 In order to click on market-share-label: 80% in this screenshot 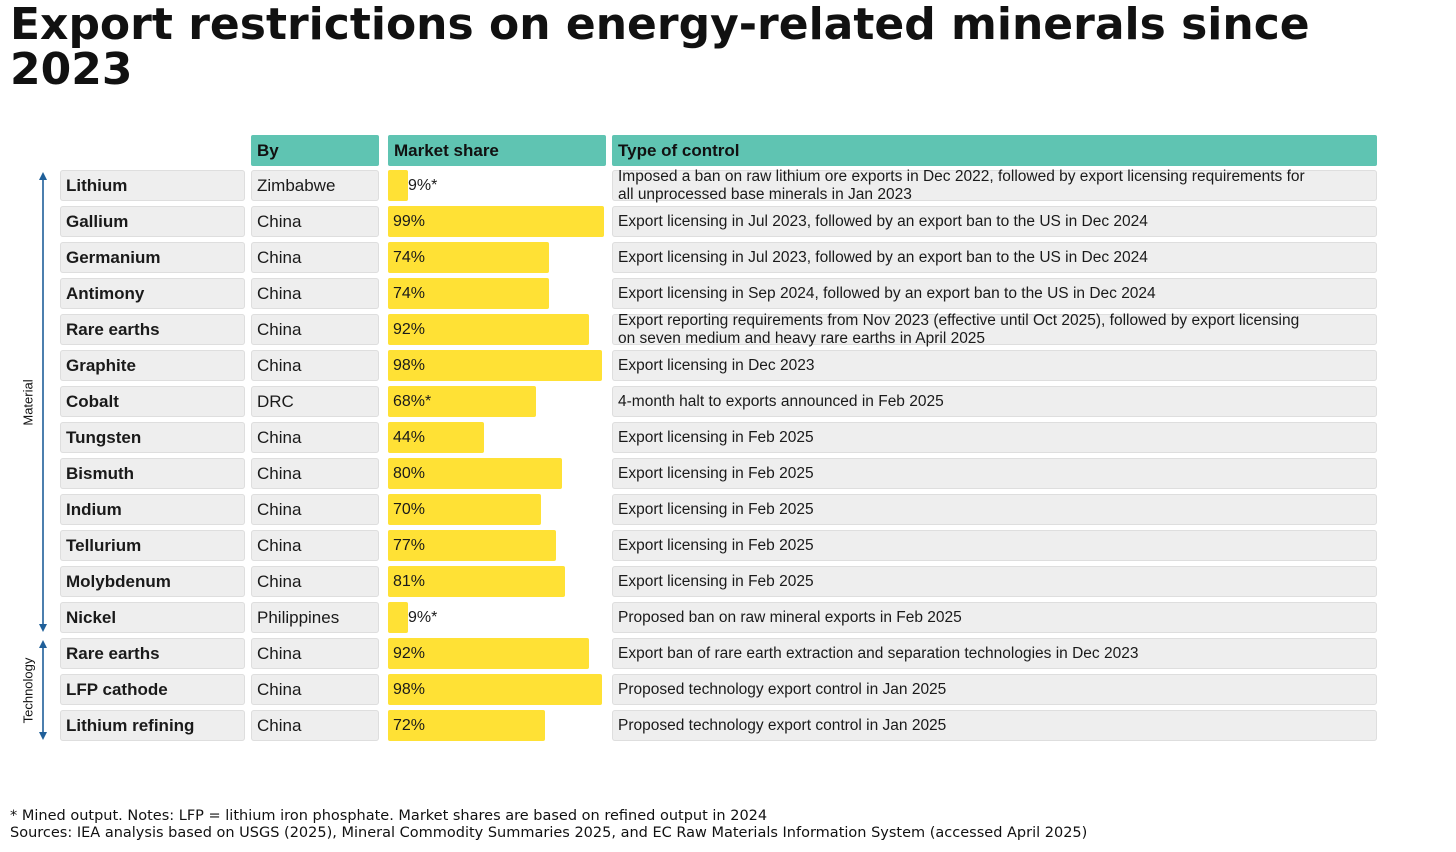, I will do `click(409, 473)`.